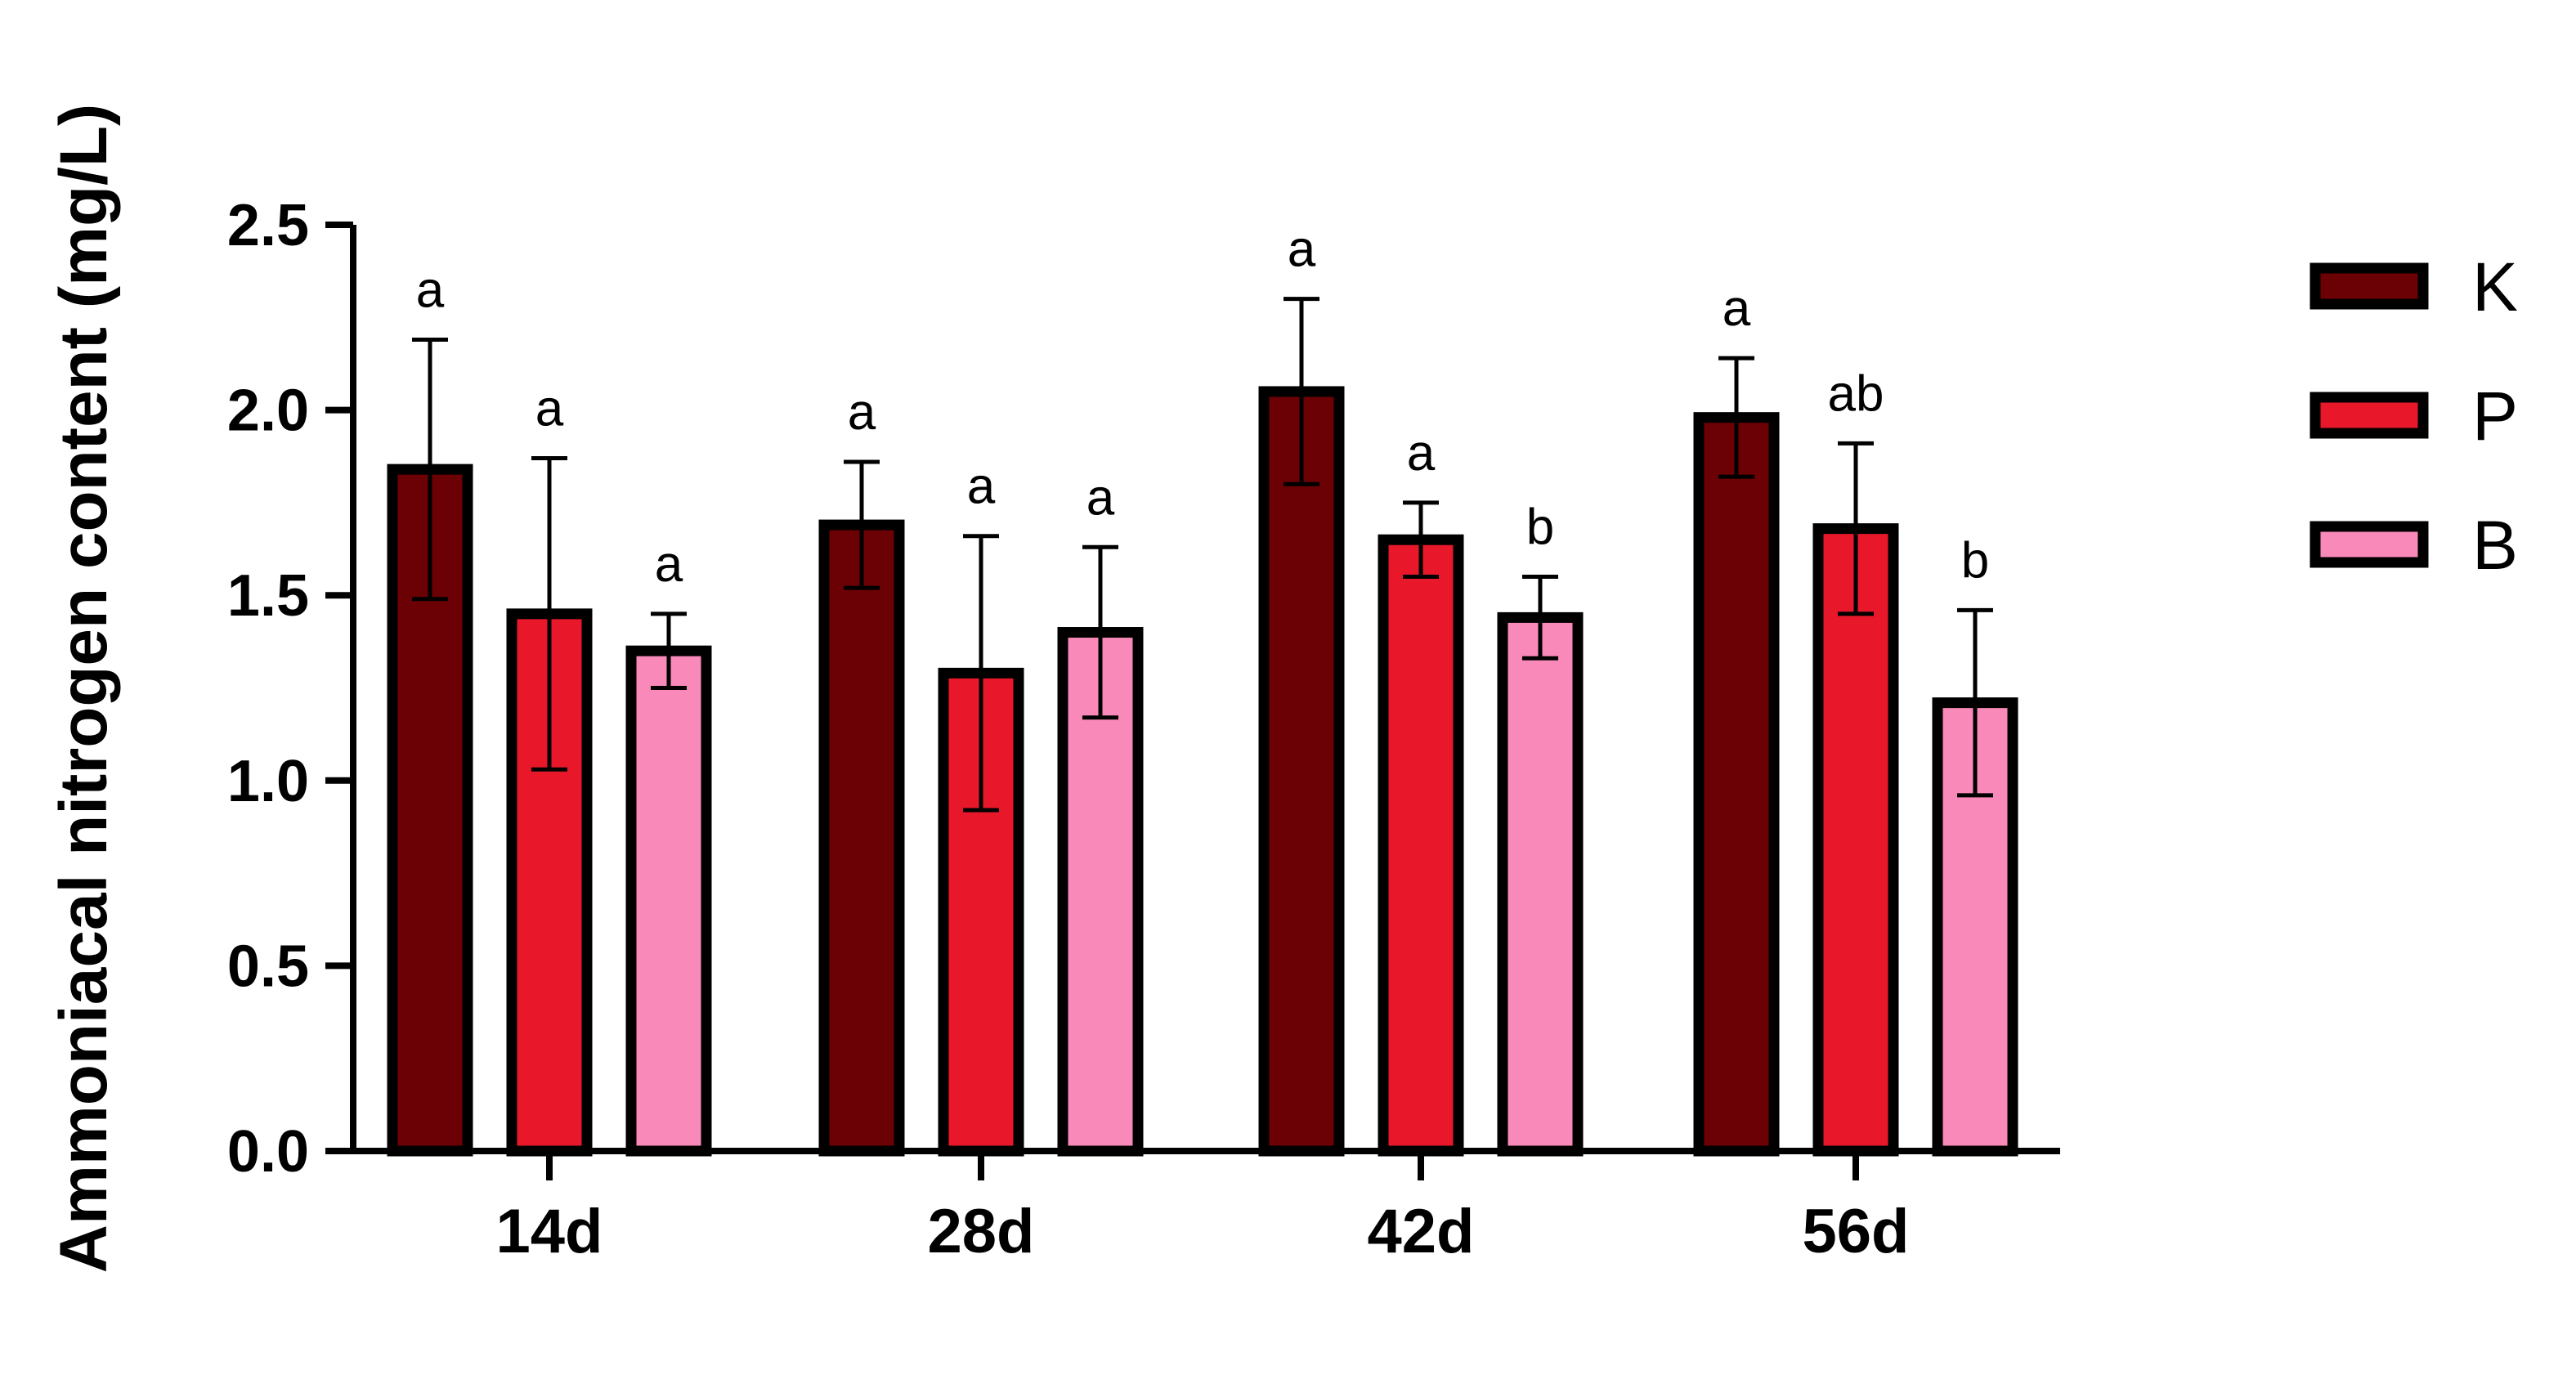  Describe the element at coordinates (268, 781) in the screenshot. I see `y-tick-label: 1.0` at that location.